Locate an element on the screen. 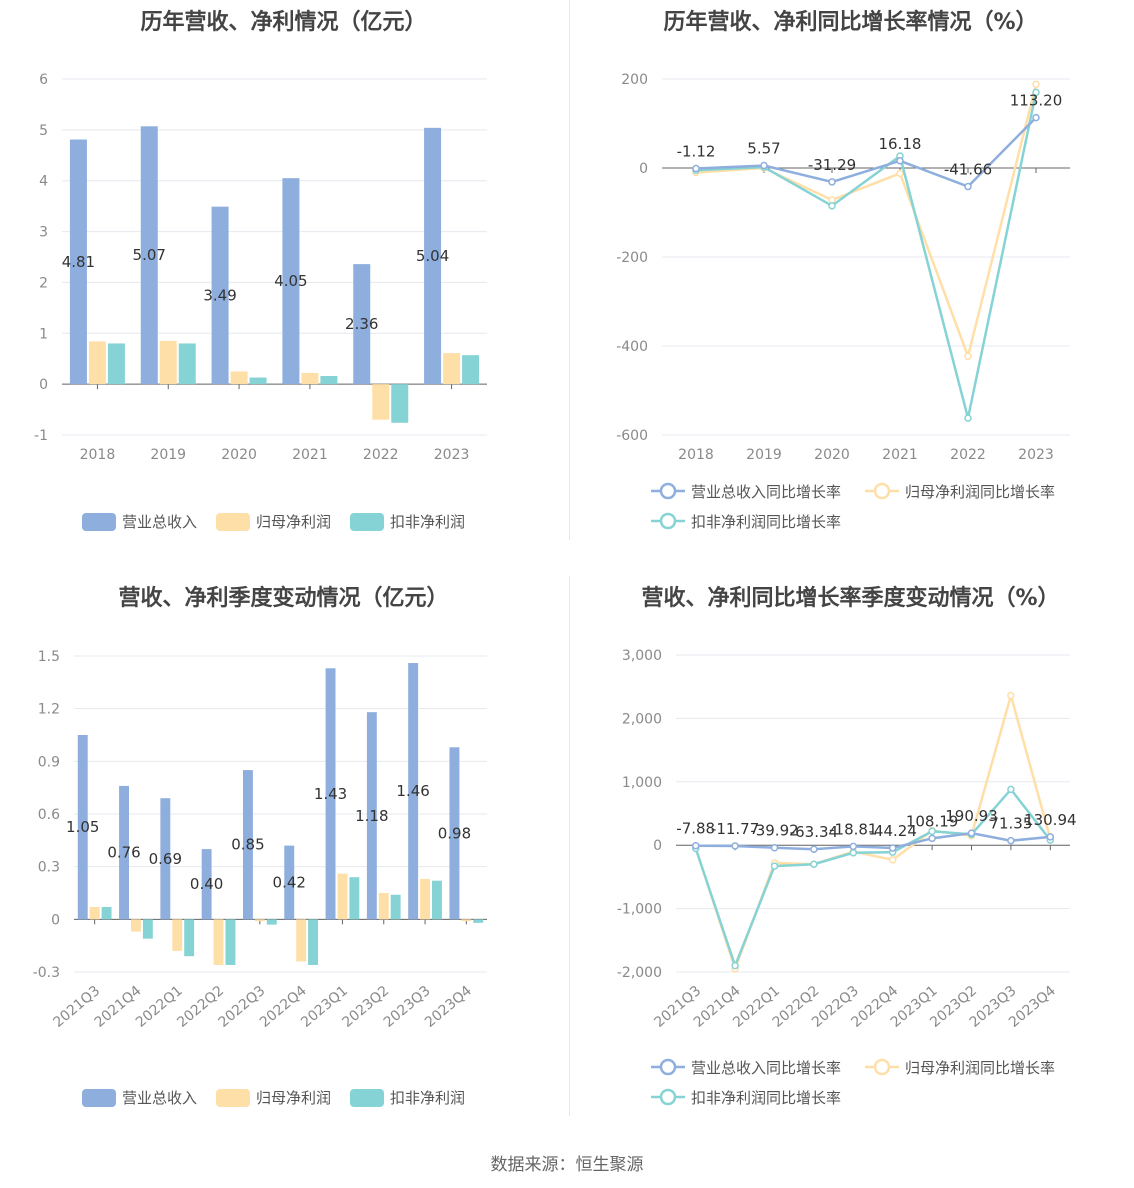  y-tick-label: 3,000 is located at coordinates (642, 656).